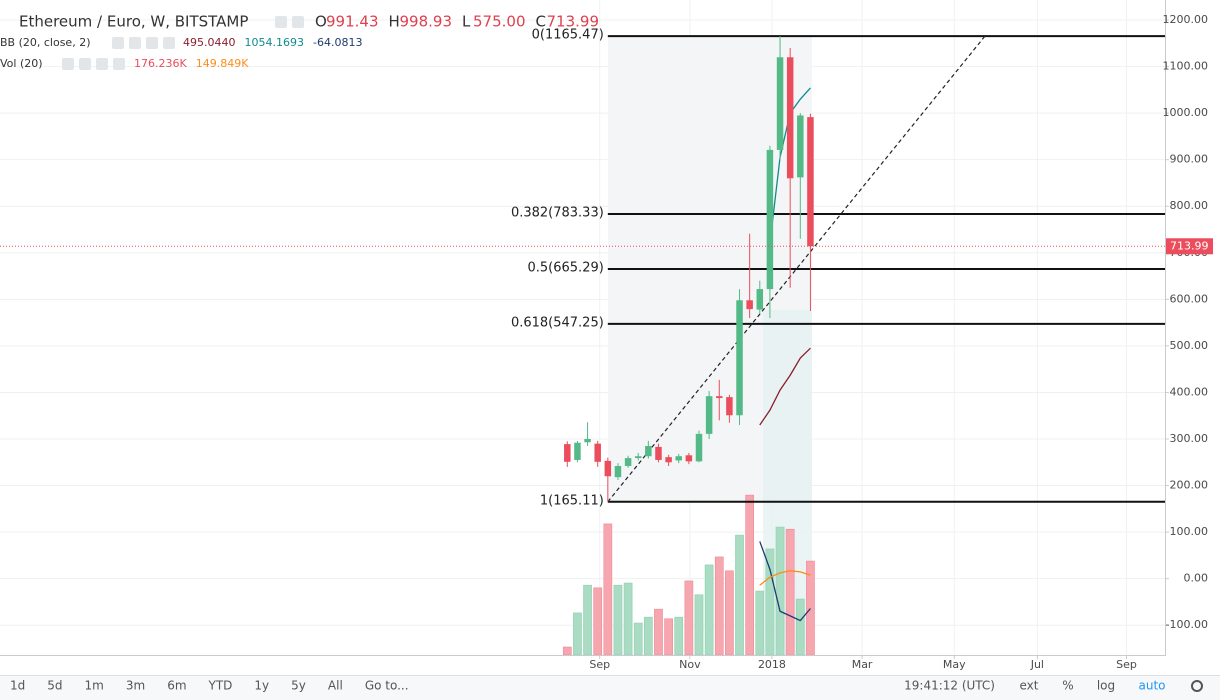 This screenshot has height=700, width=1220. I want to click on range-button: 5d, so click(54, 686).